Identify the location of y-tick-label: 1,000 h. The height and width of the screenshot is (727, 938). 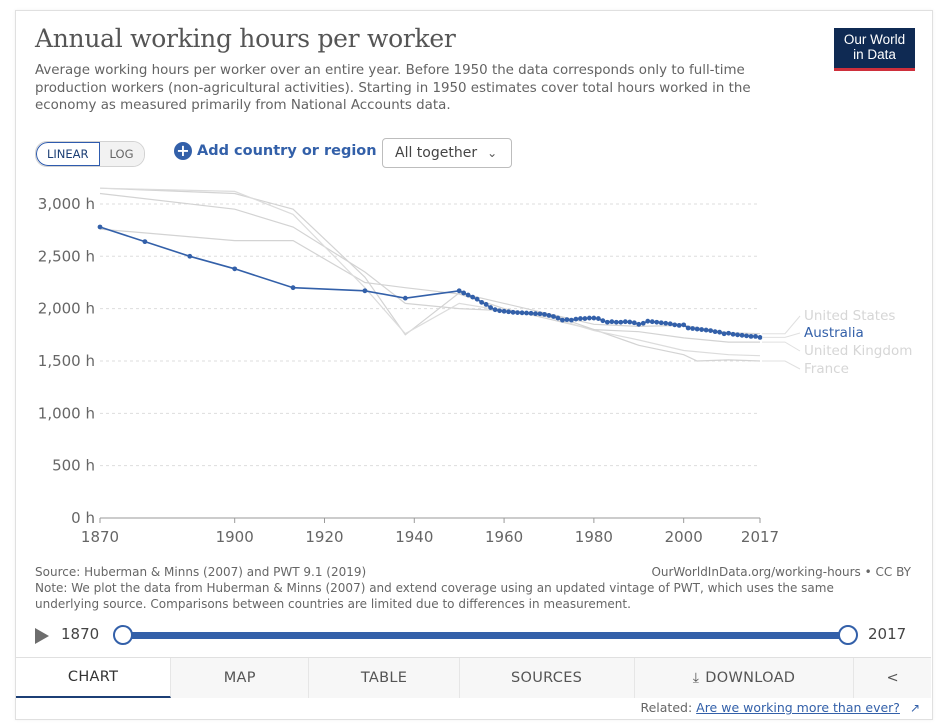
(66, 413).